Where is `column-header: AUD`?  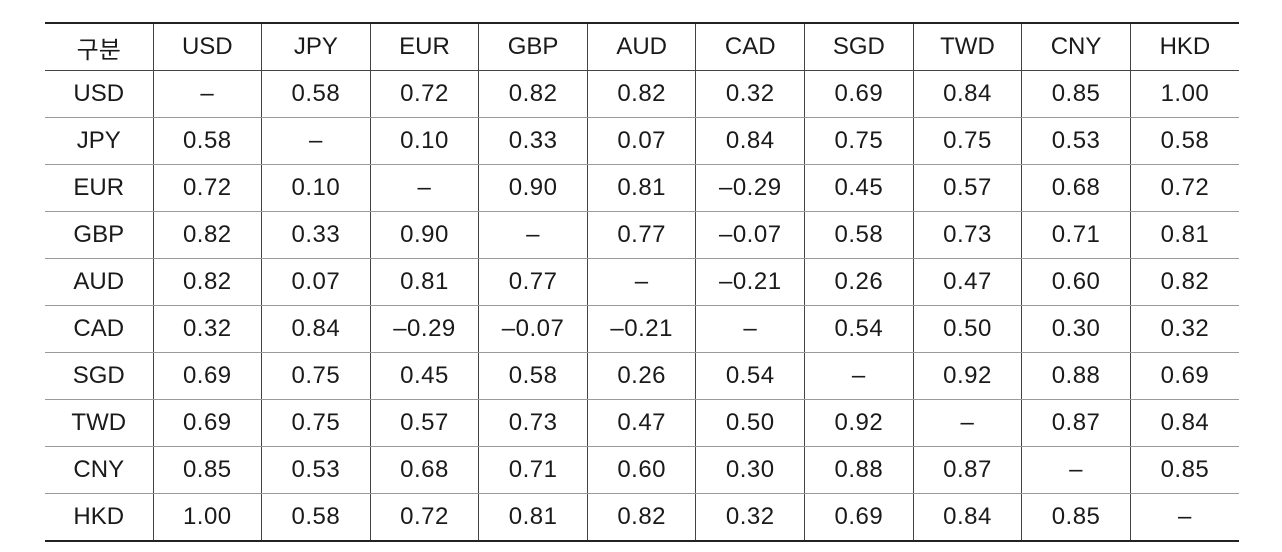 column-header: AUD is located at coordinates (641, 46).